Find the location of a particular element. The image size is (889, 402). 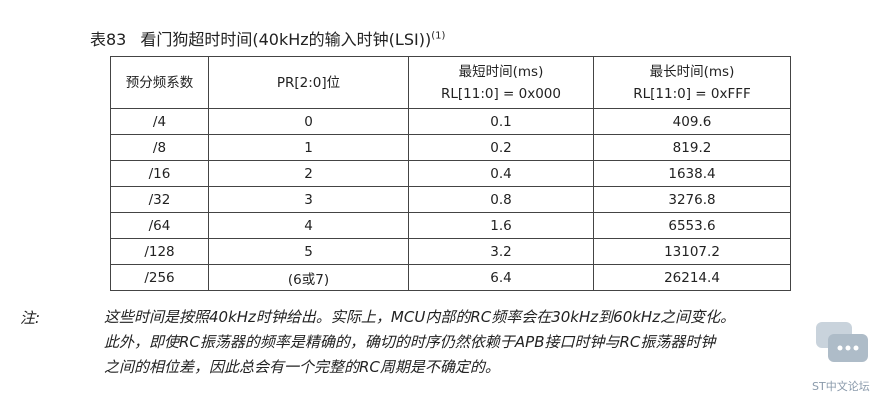

table-cell: 4 is located at coordinates (308, 225).